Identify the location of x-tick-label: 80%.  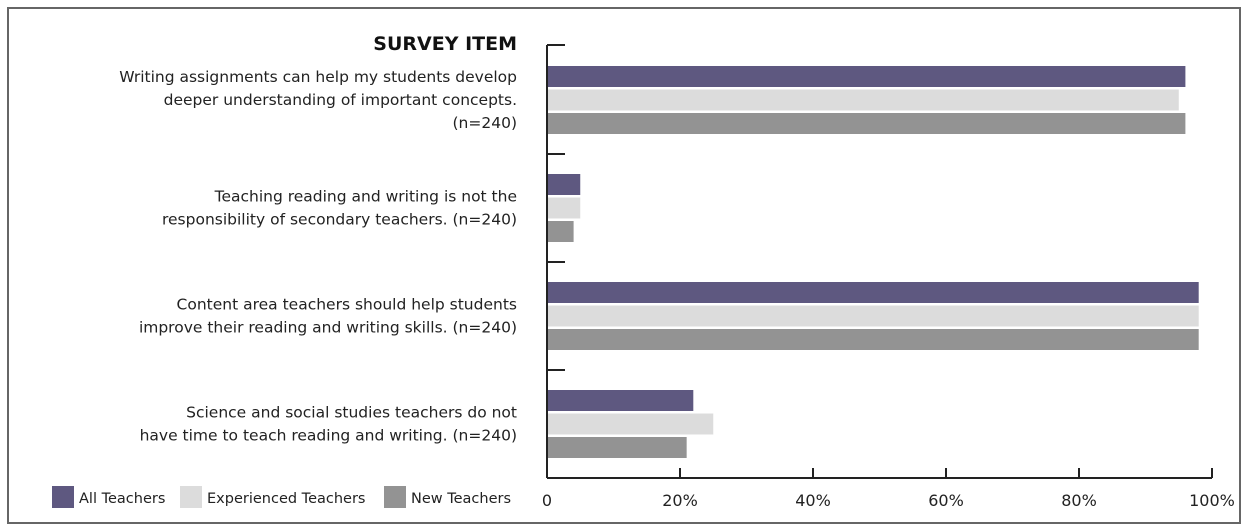
(1079, 500).